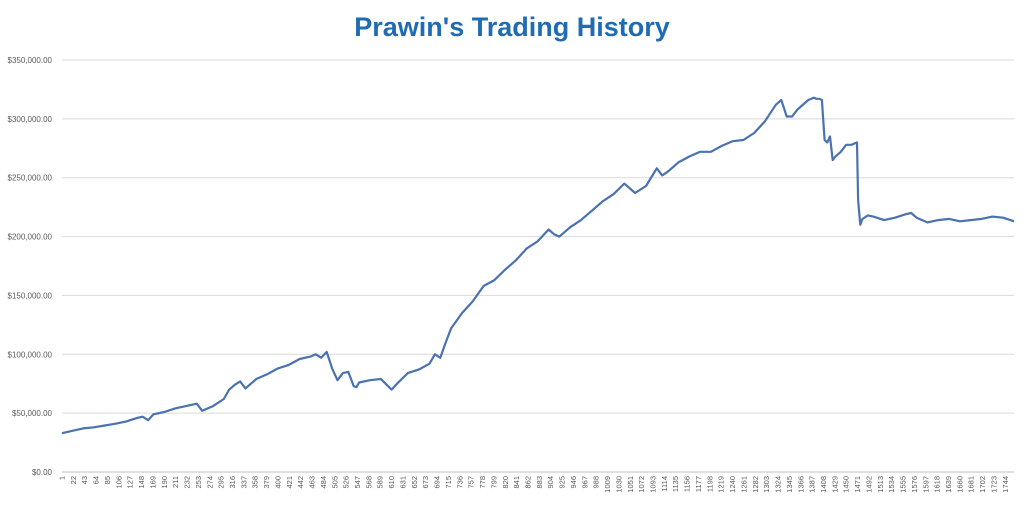 This screenshot has width=1024, height=506. What do you see at coordinates (675, 484) in the screenshot?
I see `x-tick-label: 1135` at bounding box center [675, 484].